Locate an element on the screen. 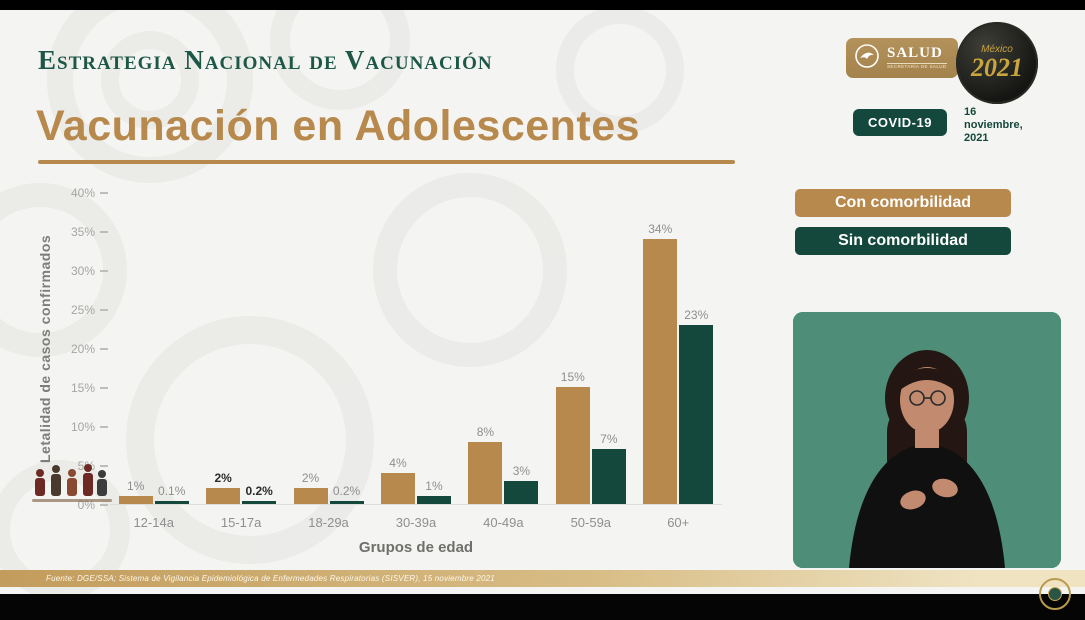 The image size is (1085, 620). bar: 34% is located at coordinates (660, 363).